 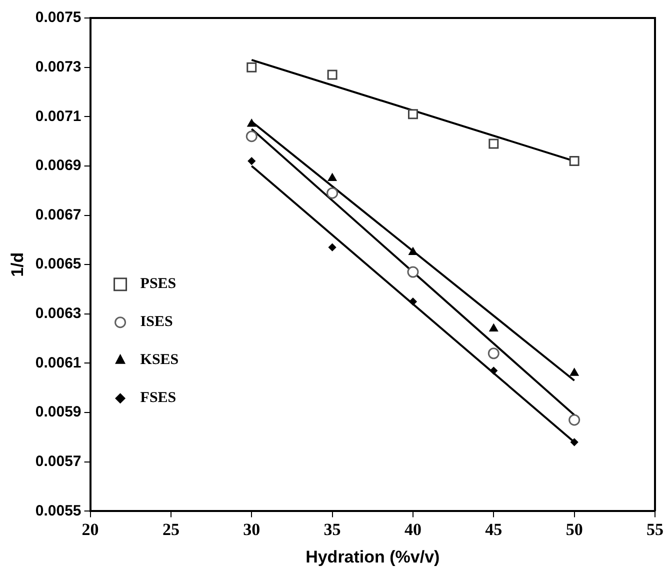 I want to click on y-tick-label: 0.0065, so click(x=58, y=264).